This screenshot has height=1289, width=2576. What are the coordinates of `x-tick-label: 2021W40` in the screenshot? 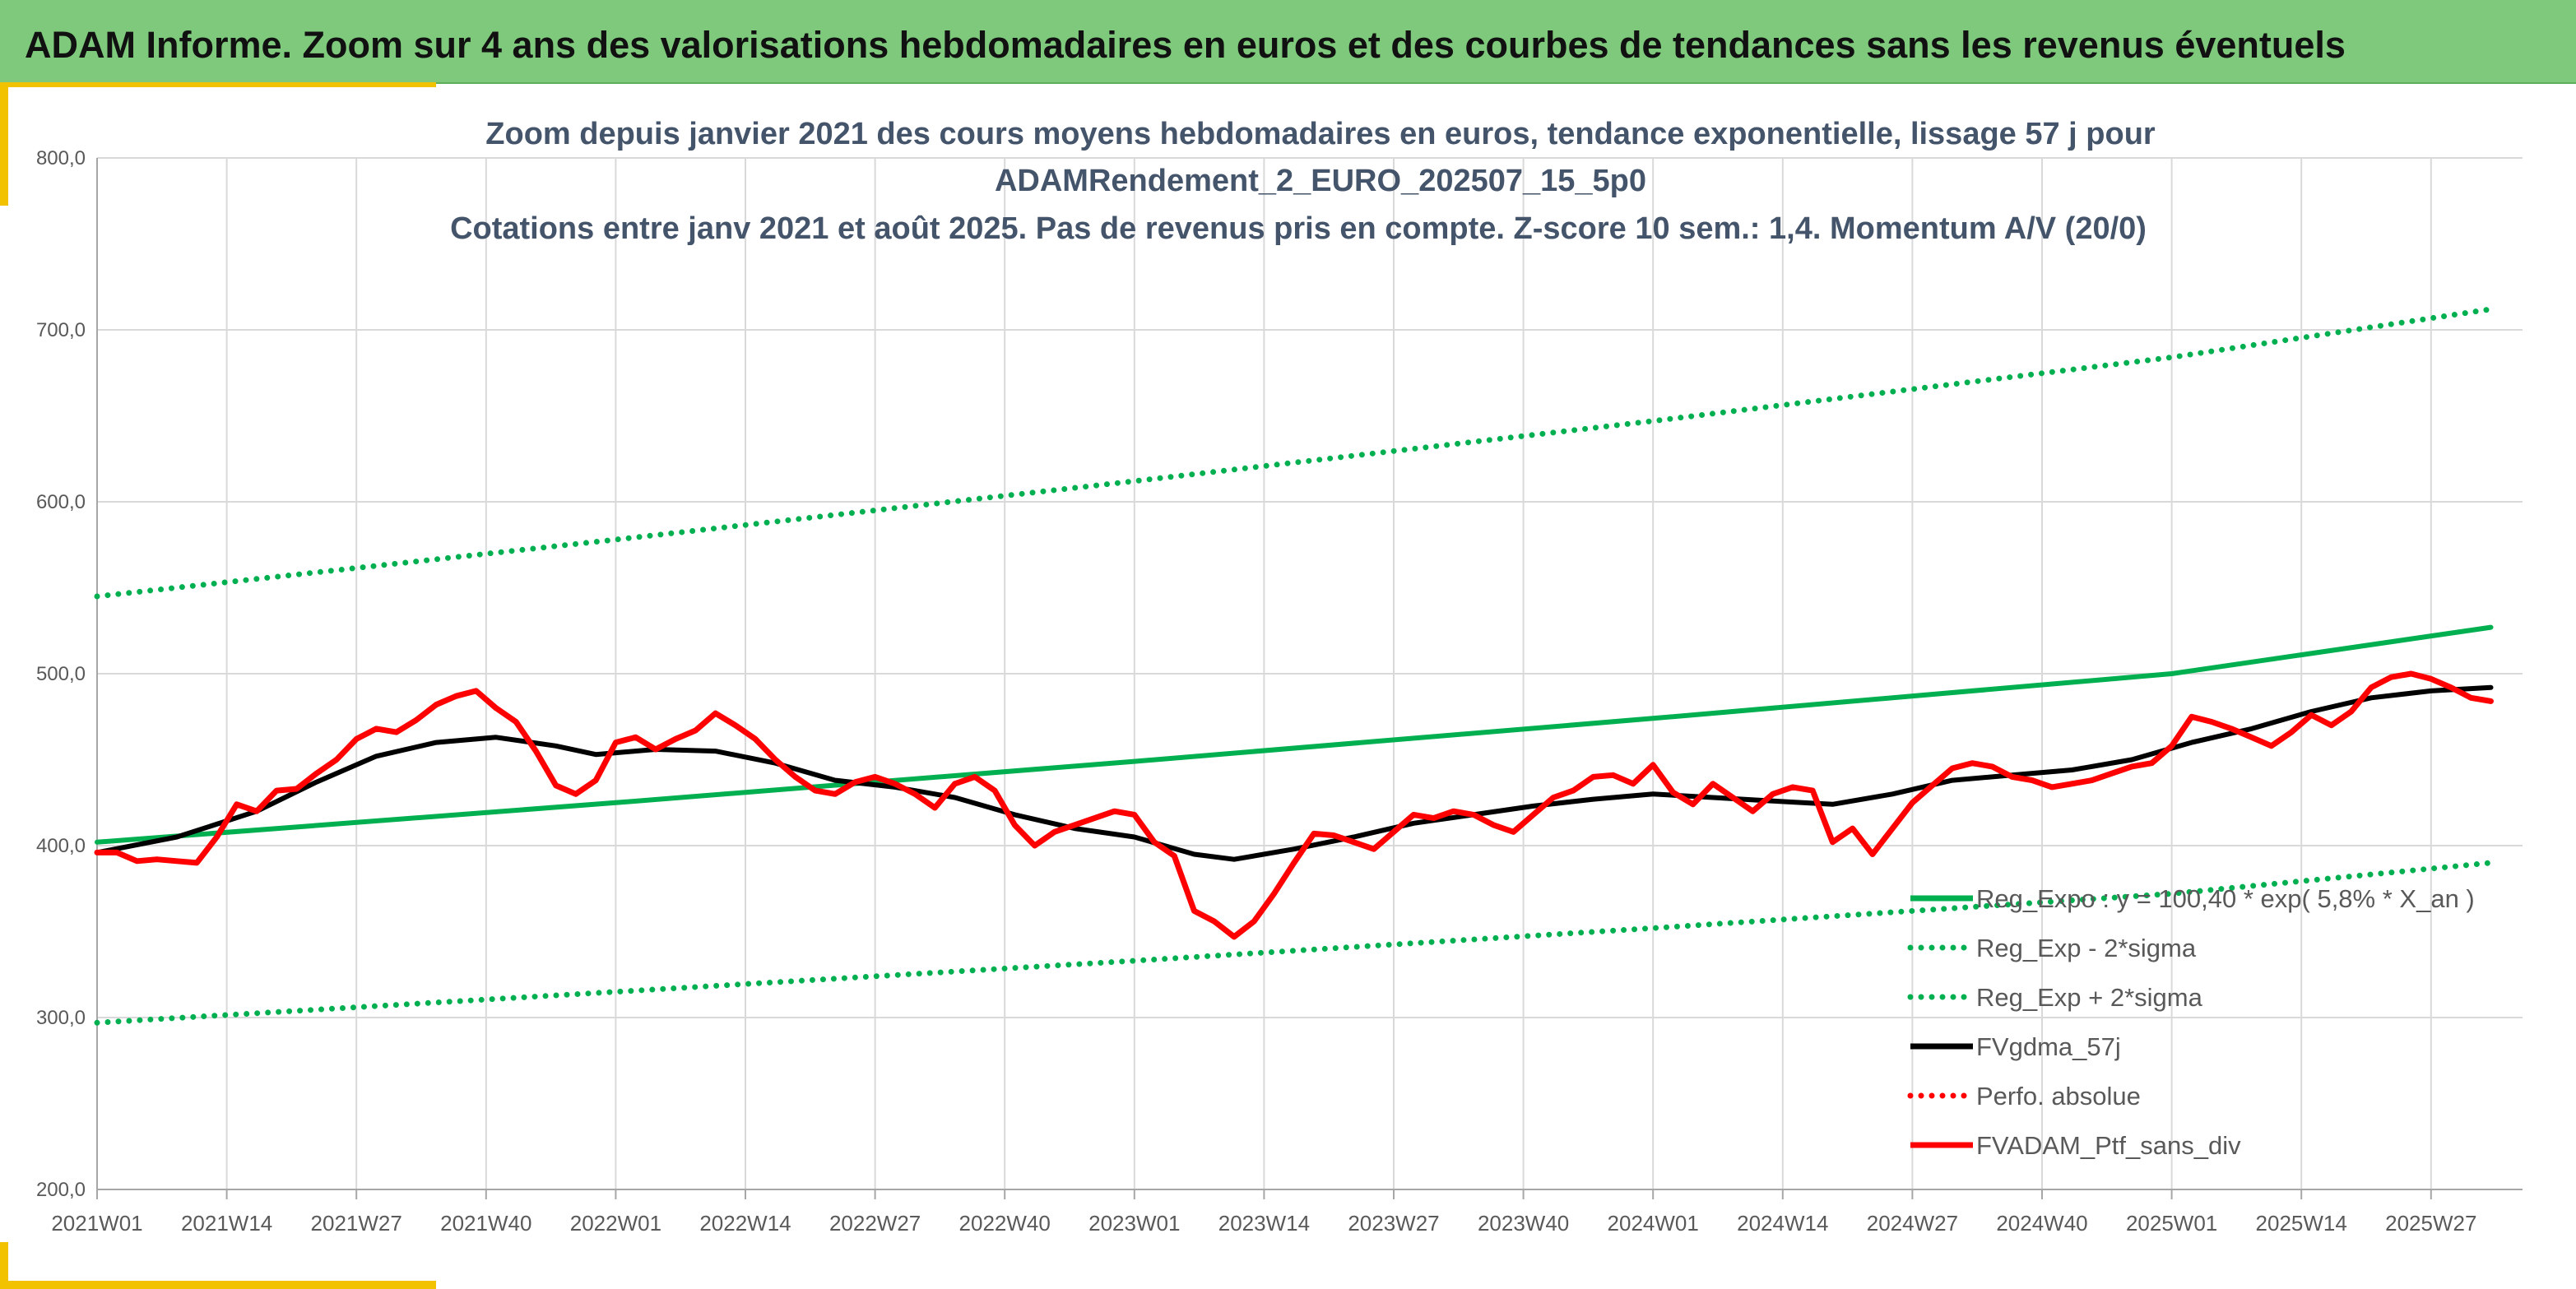 It's located at (486, 1223).